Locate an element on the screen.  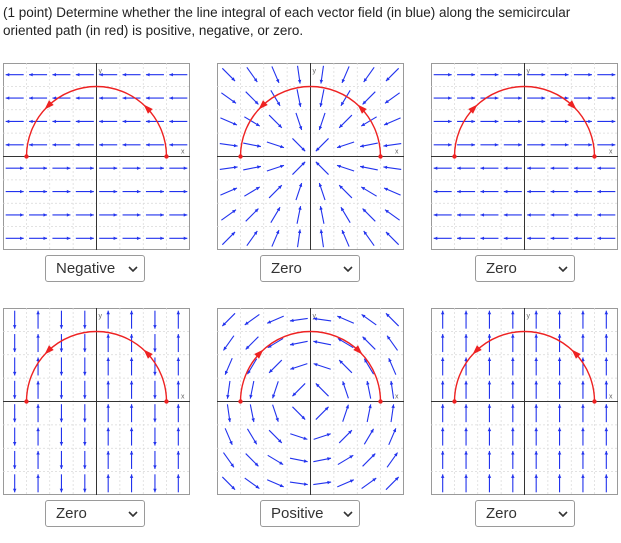
answer-select-2: Zero is located at coordinates (310, 268).